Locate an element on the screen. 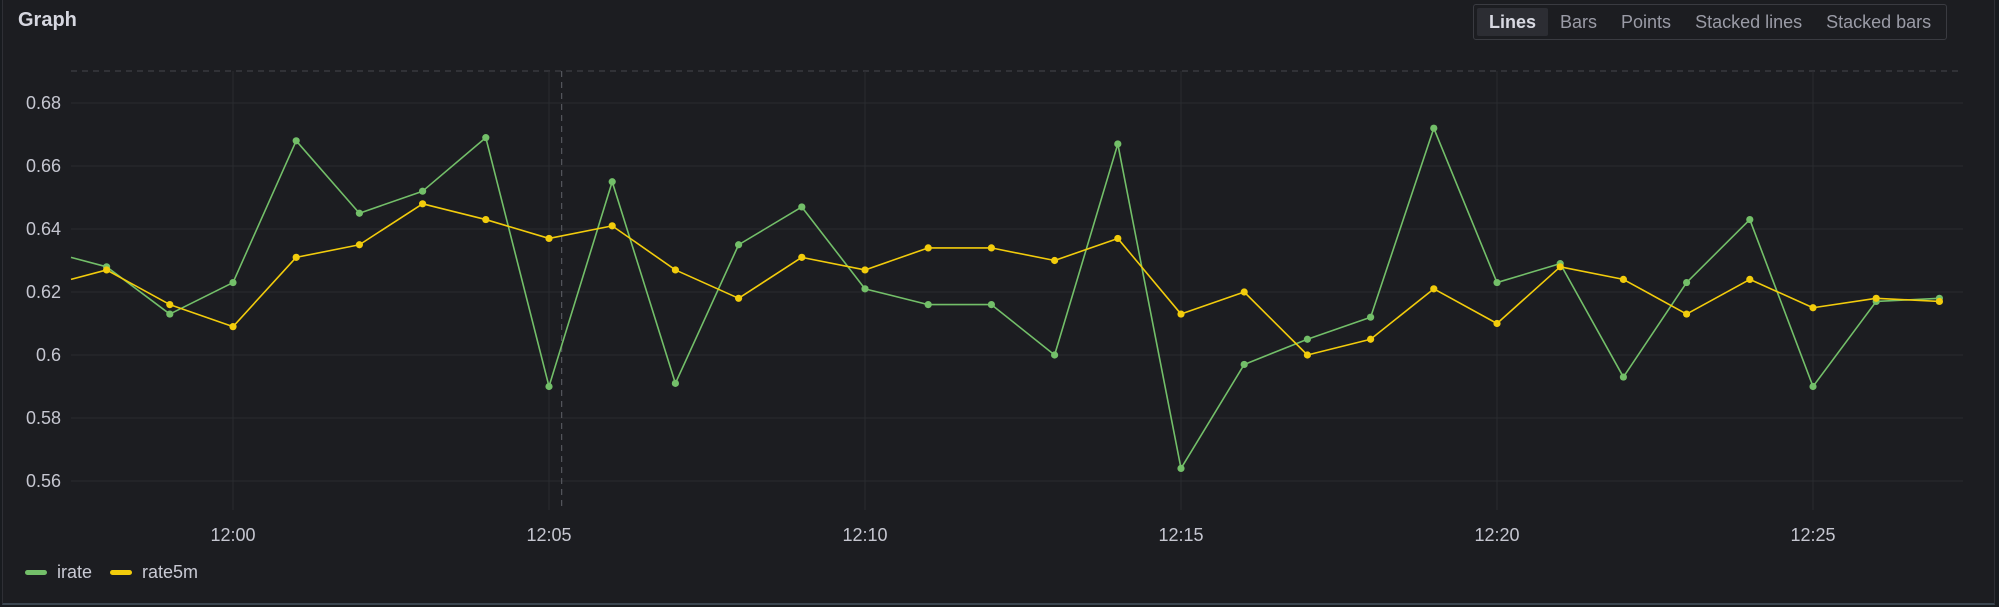  svg-text: 0.6 is located at coordinates (48, 355).